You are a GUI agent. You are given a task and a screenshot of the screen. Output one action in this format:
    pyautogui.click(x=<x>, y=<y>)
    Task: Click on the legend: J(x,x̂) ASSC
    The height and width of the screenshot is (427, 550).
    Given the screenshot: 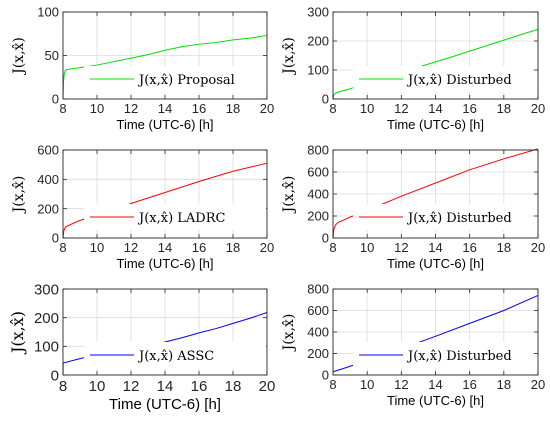 What is the action you would take?
    pyautogui.click(x=175, y=355)
    